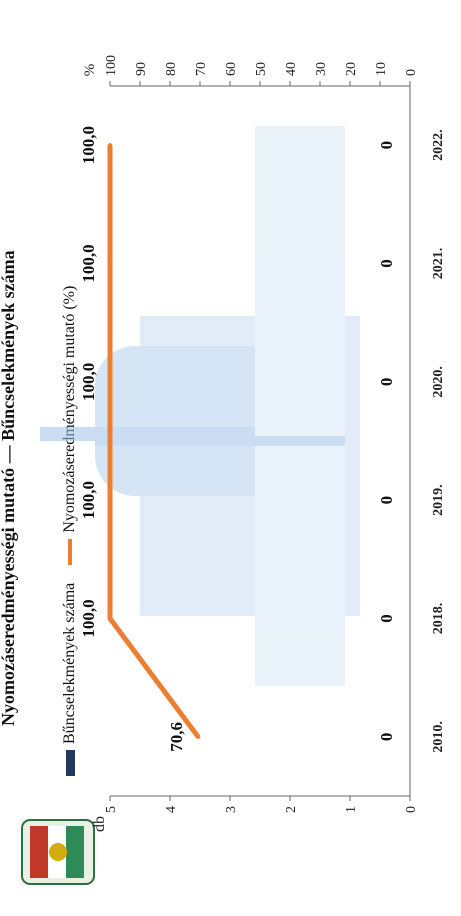  What do you see at coordinates (231, 809) in the screenshot?
I see `y-left-tick-label: 3` at bounding box center [231, 809].